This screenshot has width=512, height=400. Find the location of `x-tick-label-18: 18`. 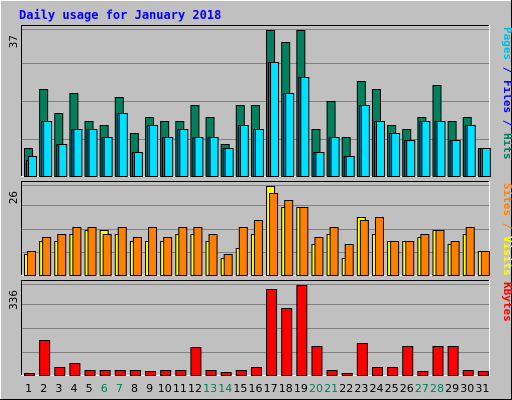

x-tick-label-18: 18 is located at coordinates (286, 388).